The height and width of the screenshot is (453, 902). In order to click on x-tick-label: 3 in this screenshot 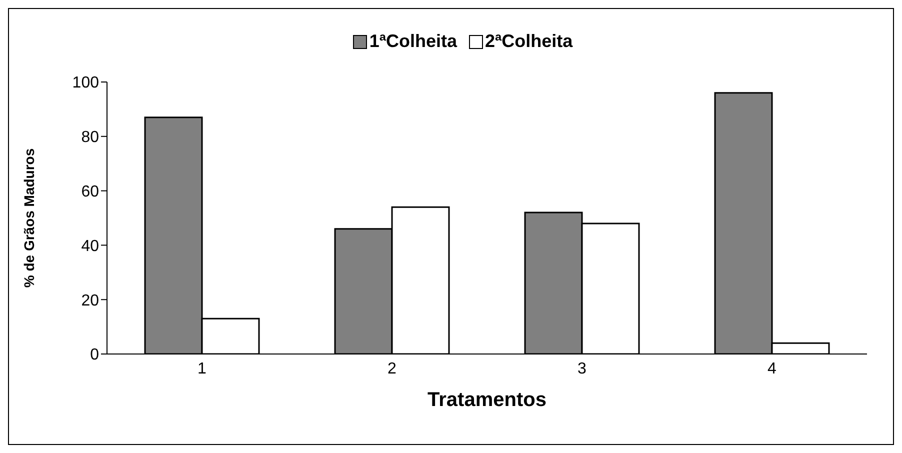, I will do `click(582, 369)`.